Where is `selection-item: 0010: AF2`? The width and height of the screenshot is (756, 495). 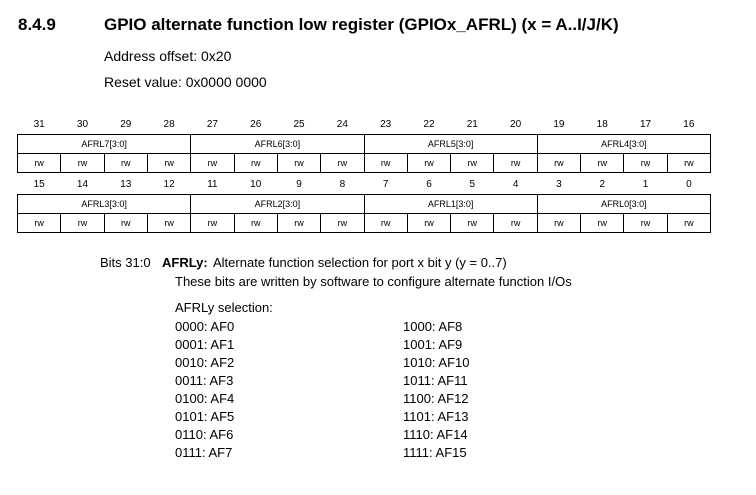
selection-item: 0010: AF2 is located at coordinates (205, 362).